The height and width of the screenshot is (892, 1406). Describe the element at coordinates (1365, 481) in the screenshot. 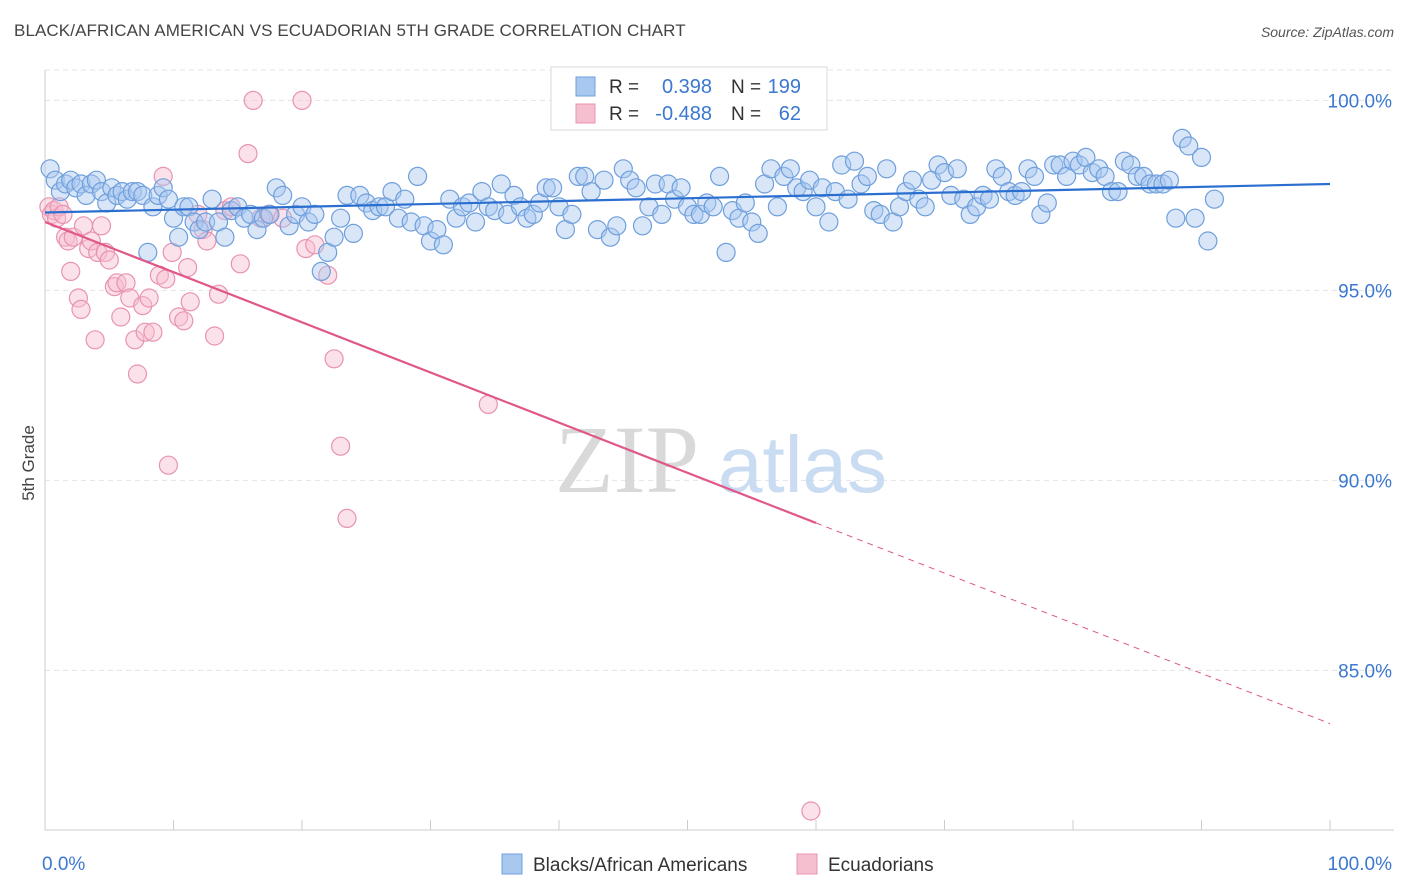

I see `y-tick-label: 90.0%` at that location.